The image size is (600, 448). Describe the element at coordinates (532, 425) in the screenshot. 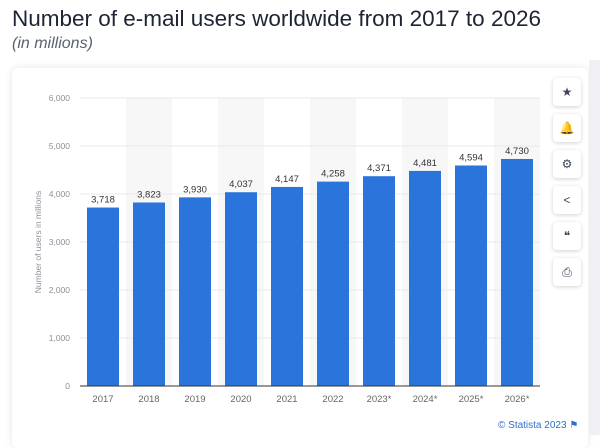

I see `credit-text: © Statista 2023` at that location.